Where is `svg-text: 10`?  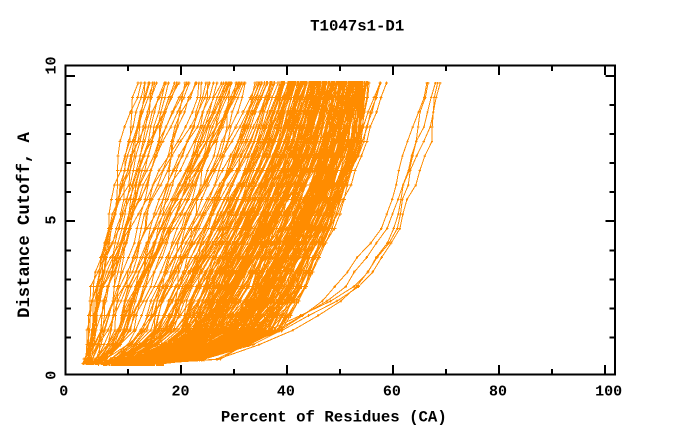 svg-text: 10 is located at coordinates (52, 65).